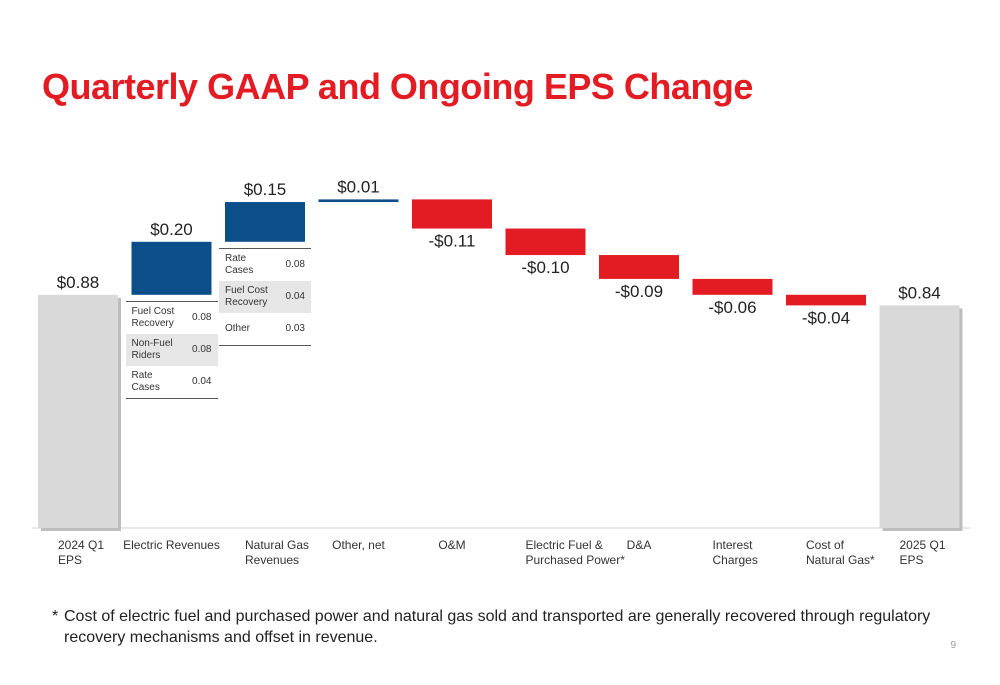 This screenshot has width=1000, height=685. I want to click on category-label: Electric Fuel & Purchased Power*, so click(576, 552).